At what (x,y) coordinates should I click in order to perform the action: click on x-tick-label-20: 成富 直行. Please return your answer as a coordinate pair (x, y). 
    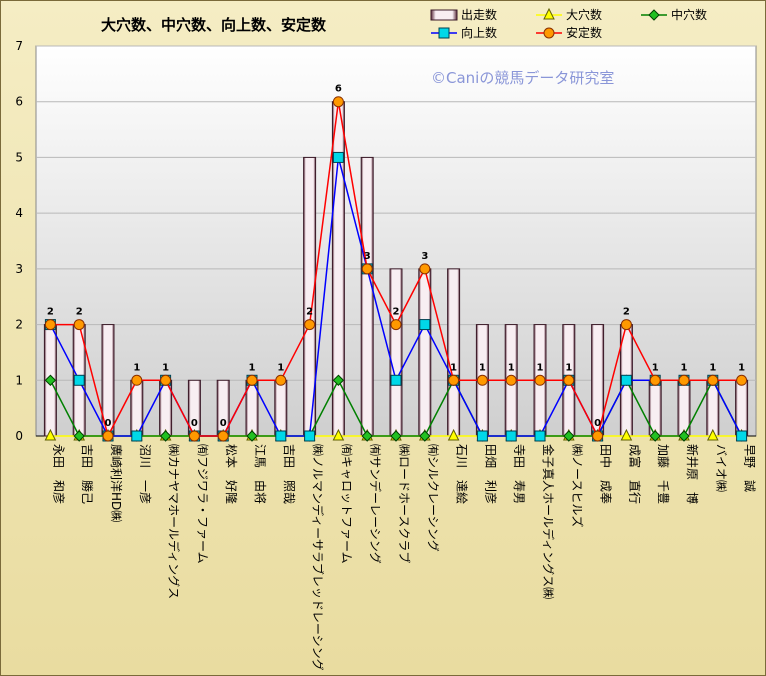
    Looking at the image, I should click on (634, 474).